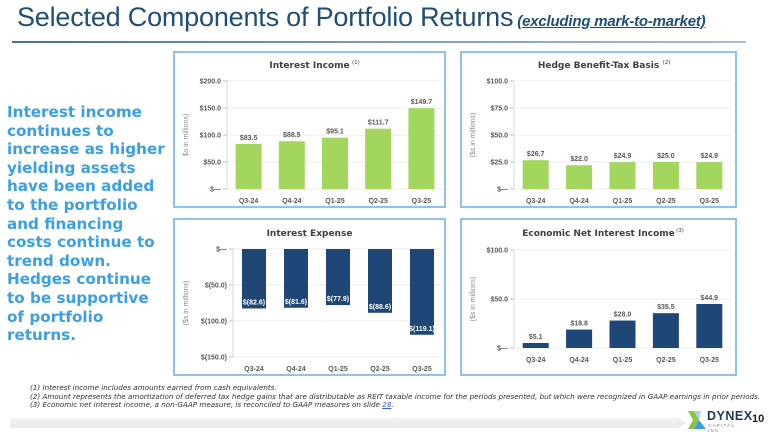 The image size is (768, 433). I want to click on data-label: $18.8, so click(579, 324).